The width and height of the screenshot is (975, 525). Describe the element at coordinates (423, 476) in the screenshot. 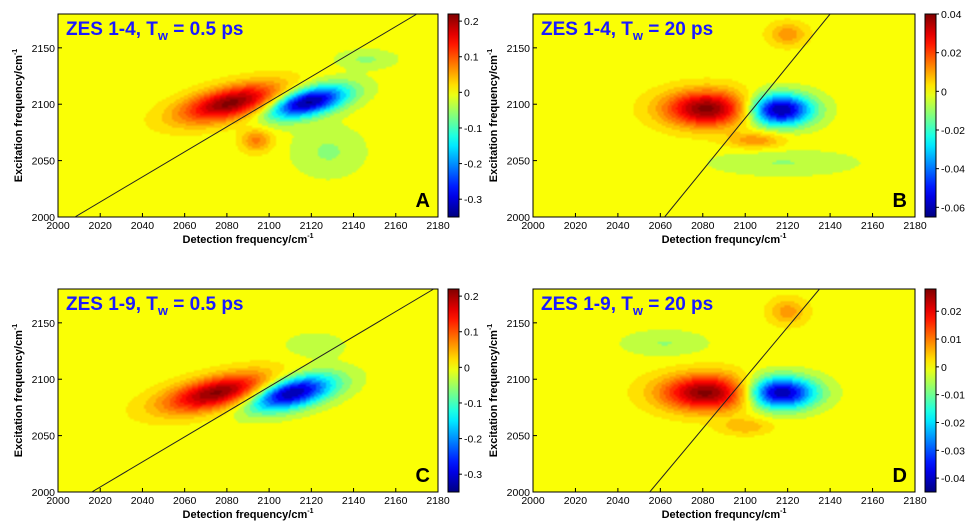

I see `panel-letter: C` at that location.